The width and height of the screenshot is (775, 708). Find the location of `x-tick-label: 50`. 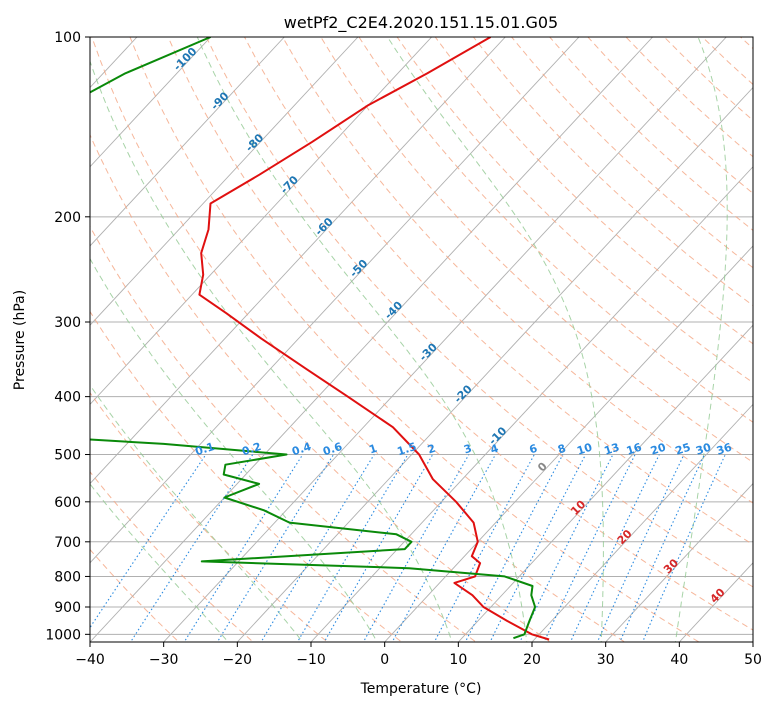

x-tick-label: 50 is located at coordinates (753, 660).